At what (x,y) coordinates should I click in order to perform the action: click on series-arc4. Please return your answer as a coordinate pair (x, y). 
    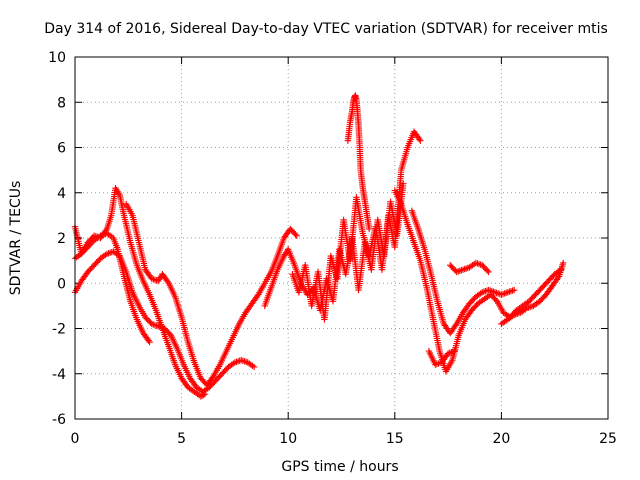
    Looking at the image, I should click on (211, 294).